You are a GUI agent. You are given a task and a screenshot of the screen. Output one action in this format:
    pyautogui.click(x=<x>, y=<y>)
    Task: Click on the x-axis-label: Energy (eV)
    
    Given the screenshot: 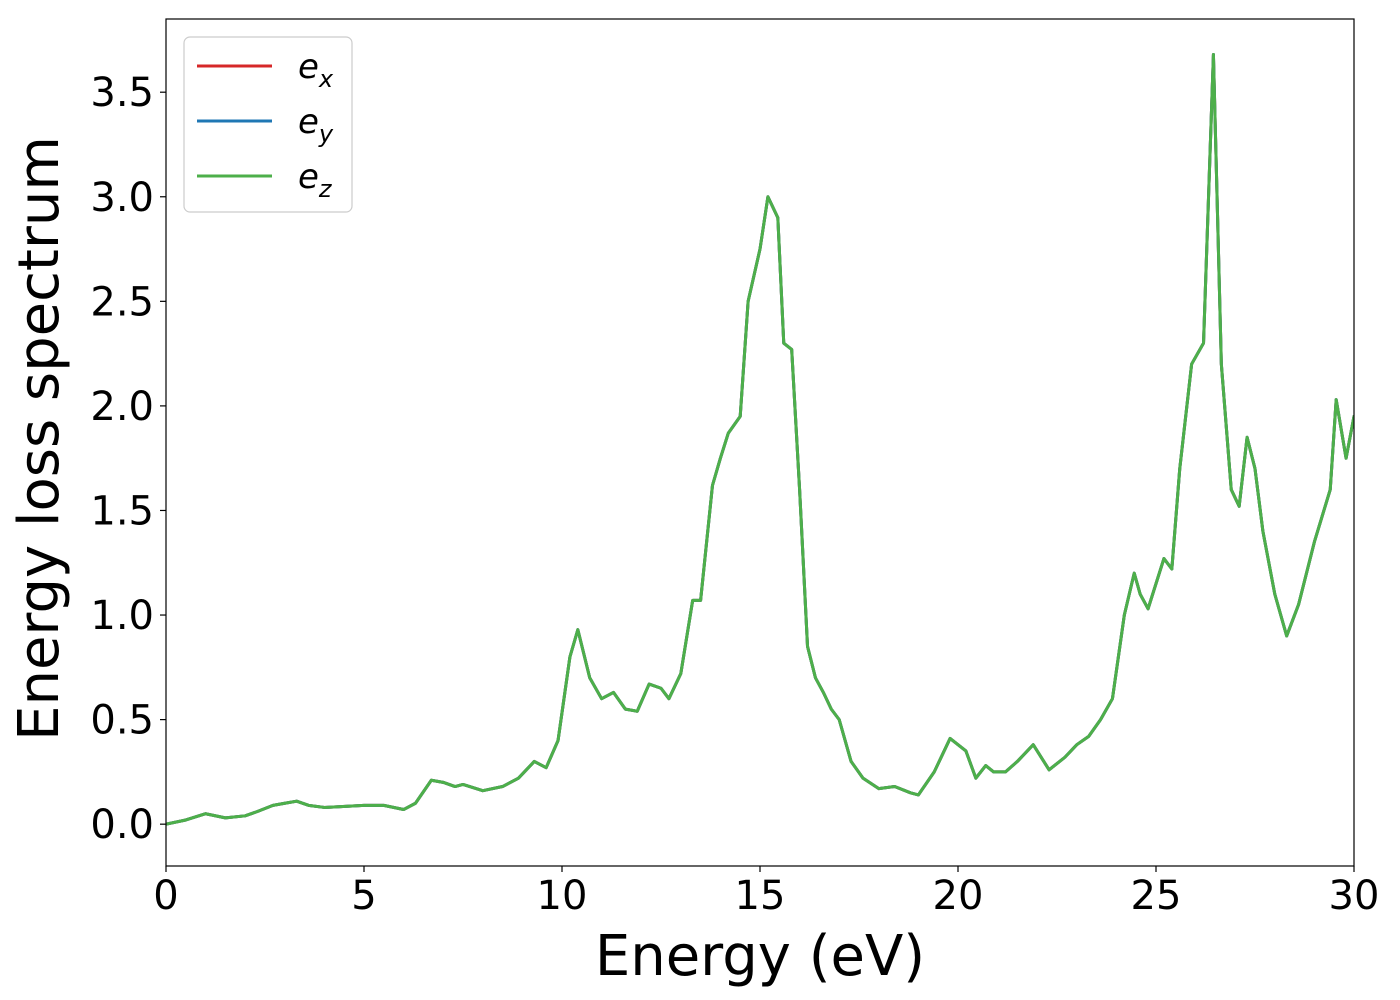 What is the action you would take?
    pyautogui.click(x=760, y=956)
    